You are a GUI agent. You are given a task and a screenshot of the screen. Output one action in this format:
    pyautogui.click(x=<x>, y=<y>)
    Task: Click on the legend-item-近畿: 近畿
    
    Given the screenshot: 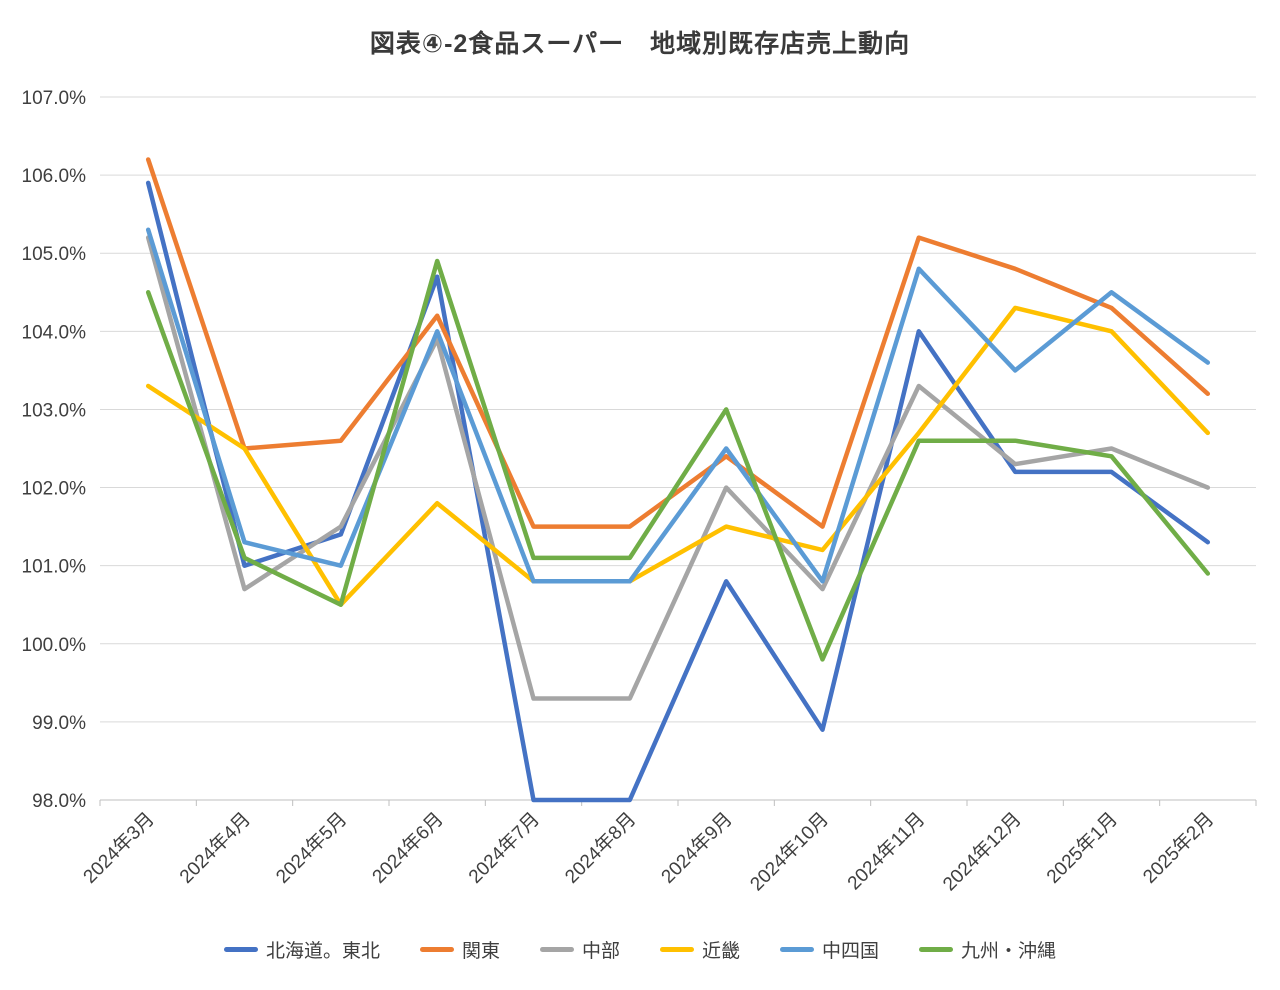 What is the action you would take?
    pyautogui.click(x=700, y=949)
    